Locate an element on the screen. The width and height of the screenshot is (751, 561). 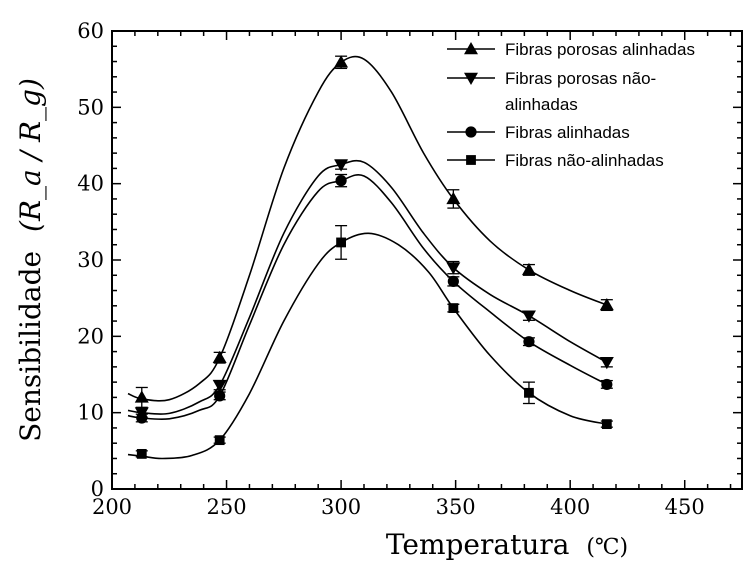
y-tick-label: 10 is located at coordinates (90, 413).